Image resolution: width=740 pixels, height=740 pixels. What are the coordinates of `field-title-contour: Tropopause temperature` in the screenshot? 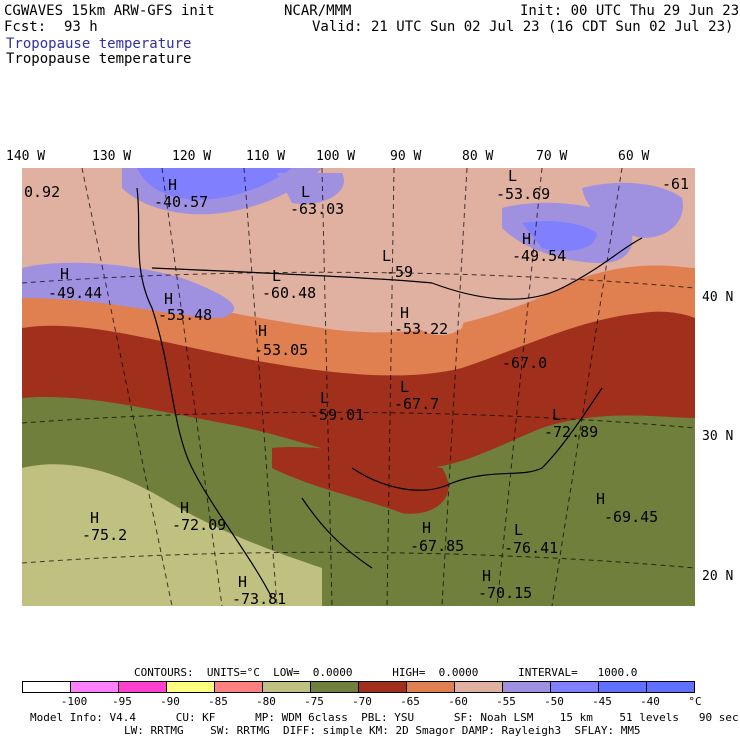 It's located at (99, 59).